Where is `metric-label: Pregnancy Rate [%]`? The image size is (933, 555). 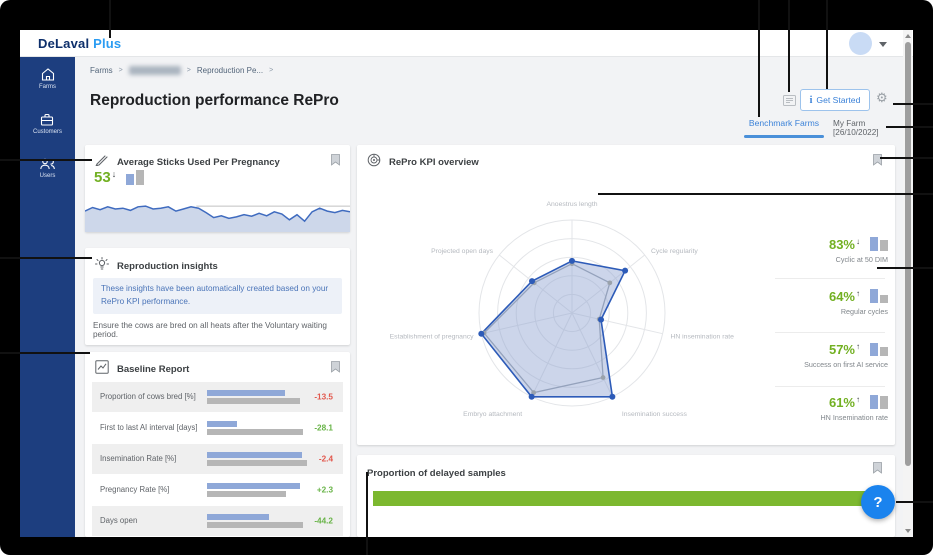 metric-label: Pregnancy Rate [%] is located at coordinates (135, 489).